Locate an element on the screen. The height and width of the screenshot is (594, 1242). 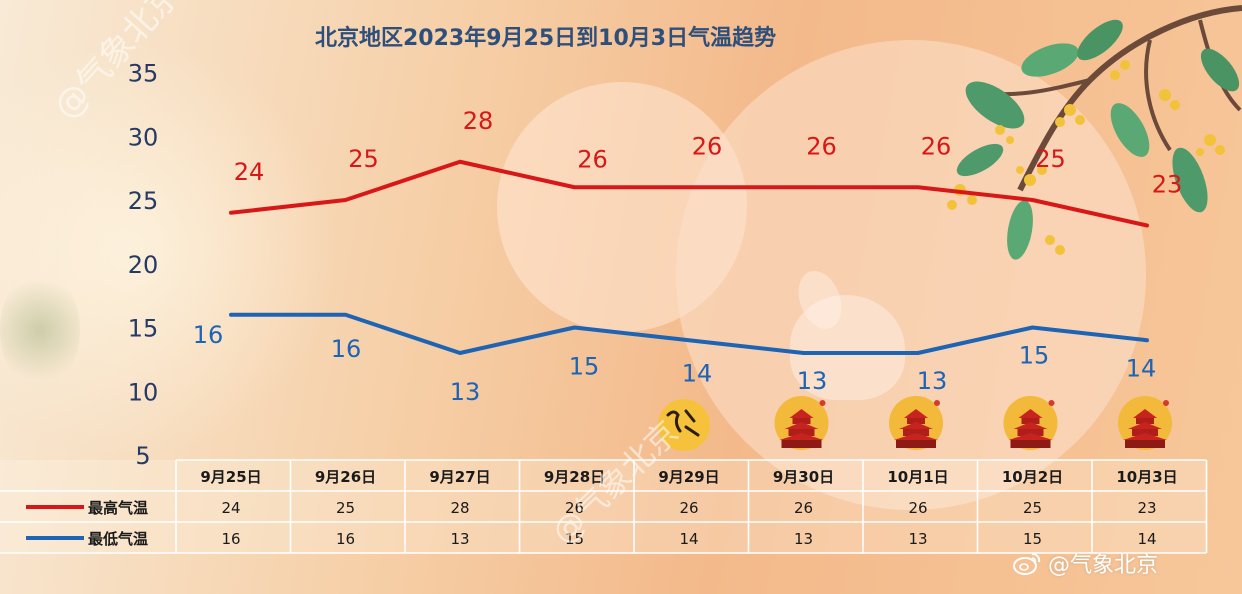
y-tick-label: 20 is located at coordinates (143, 265).